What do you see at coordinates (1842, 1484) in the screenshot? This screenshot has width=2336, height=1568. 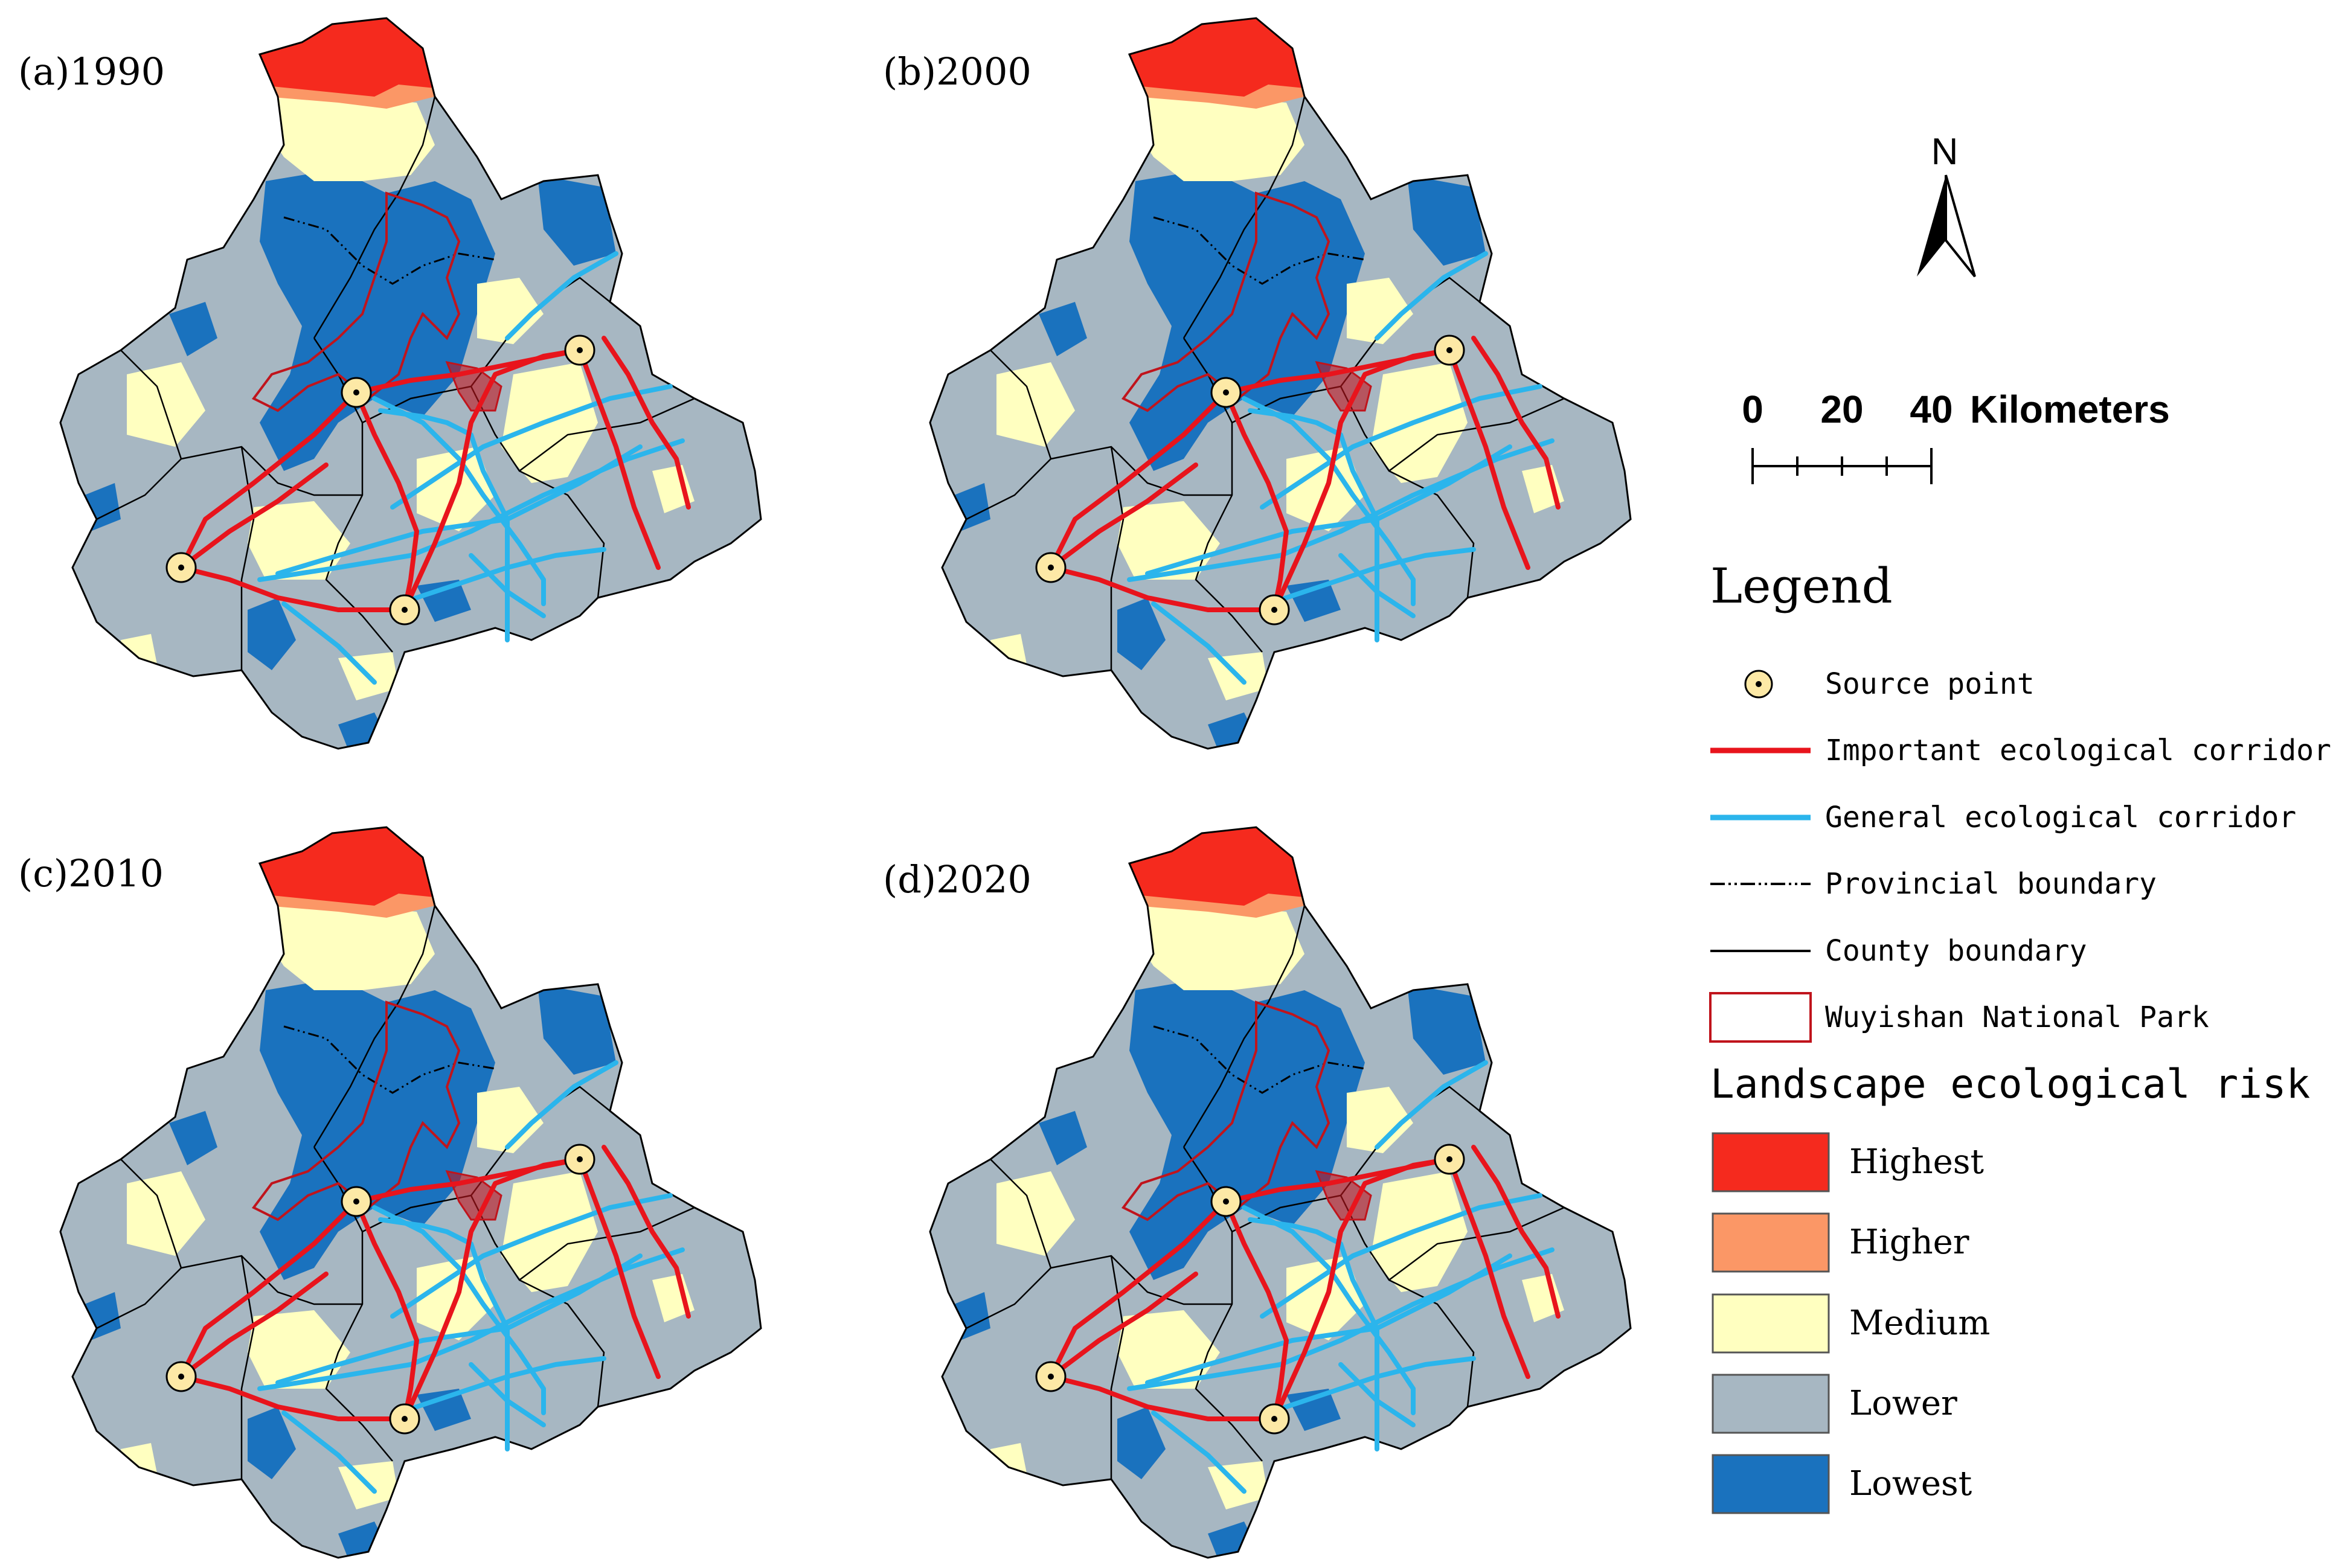 I see `risk-class-item: Lowest` at bounding box center [1842, 1484].